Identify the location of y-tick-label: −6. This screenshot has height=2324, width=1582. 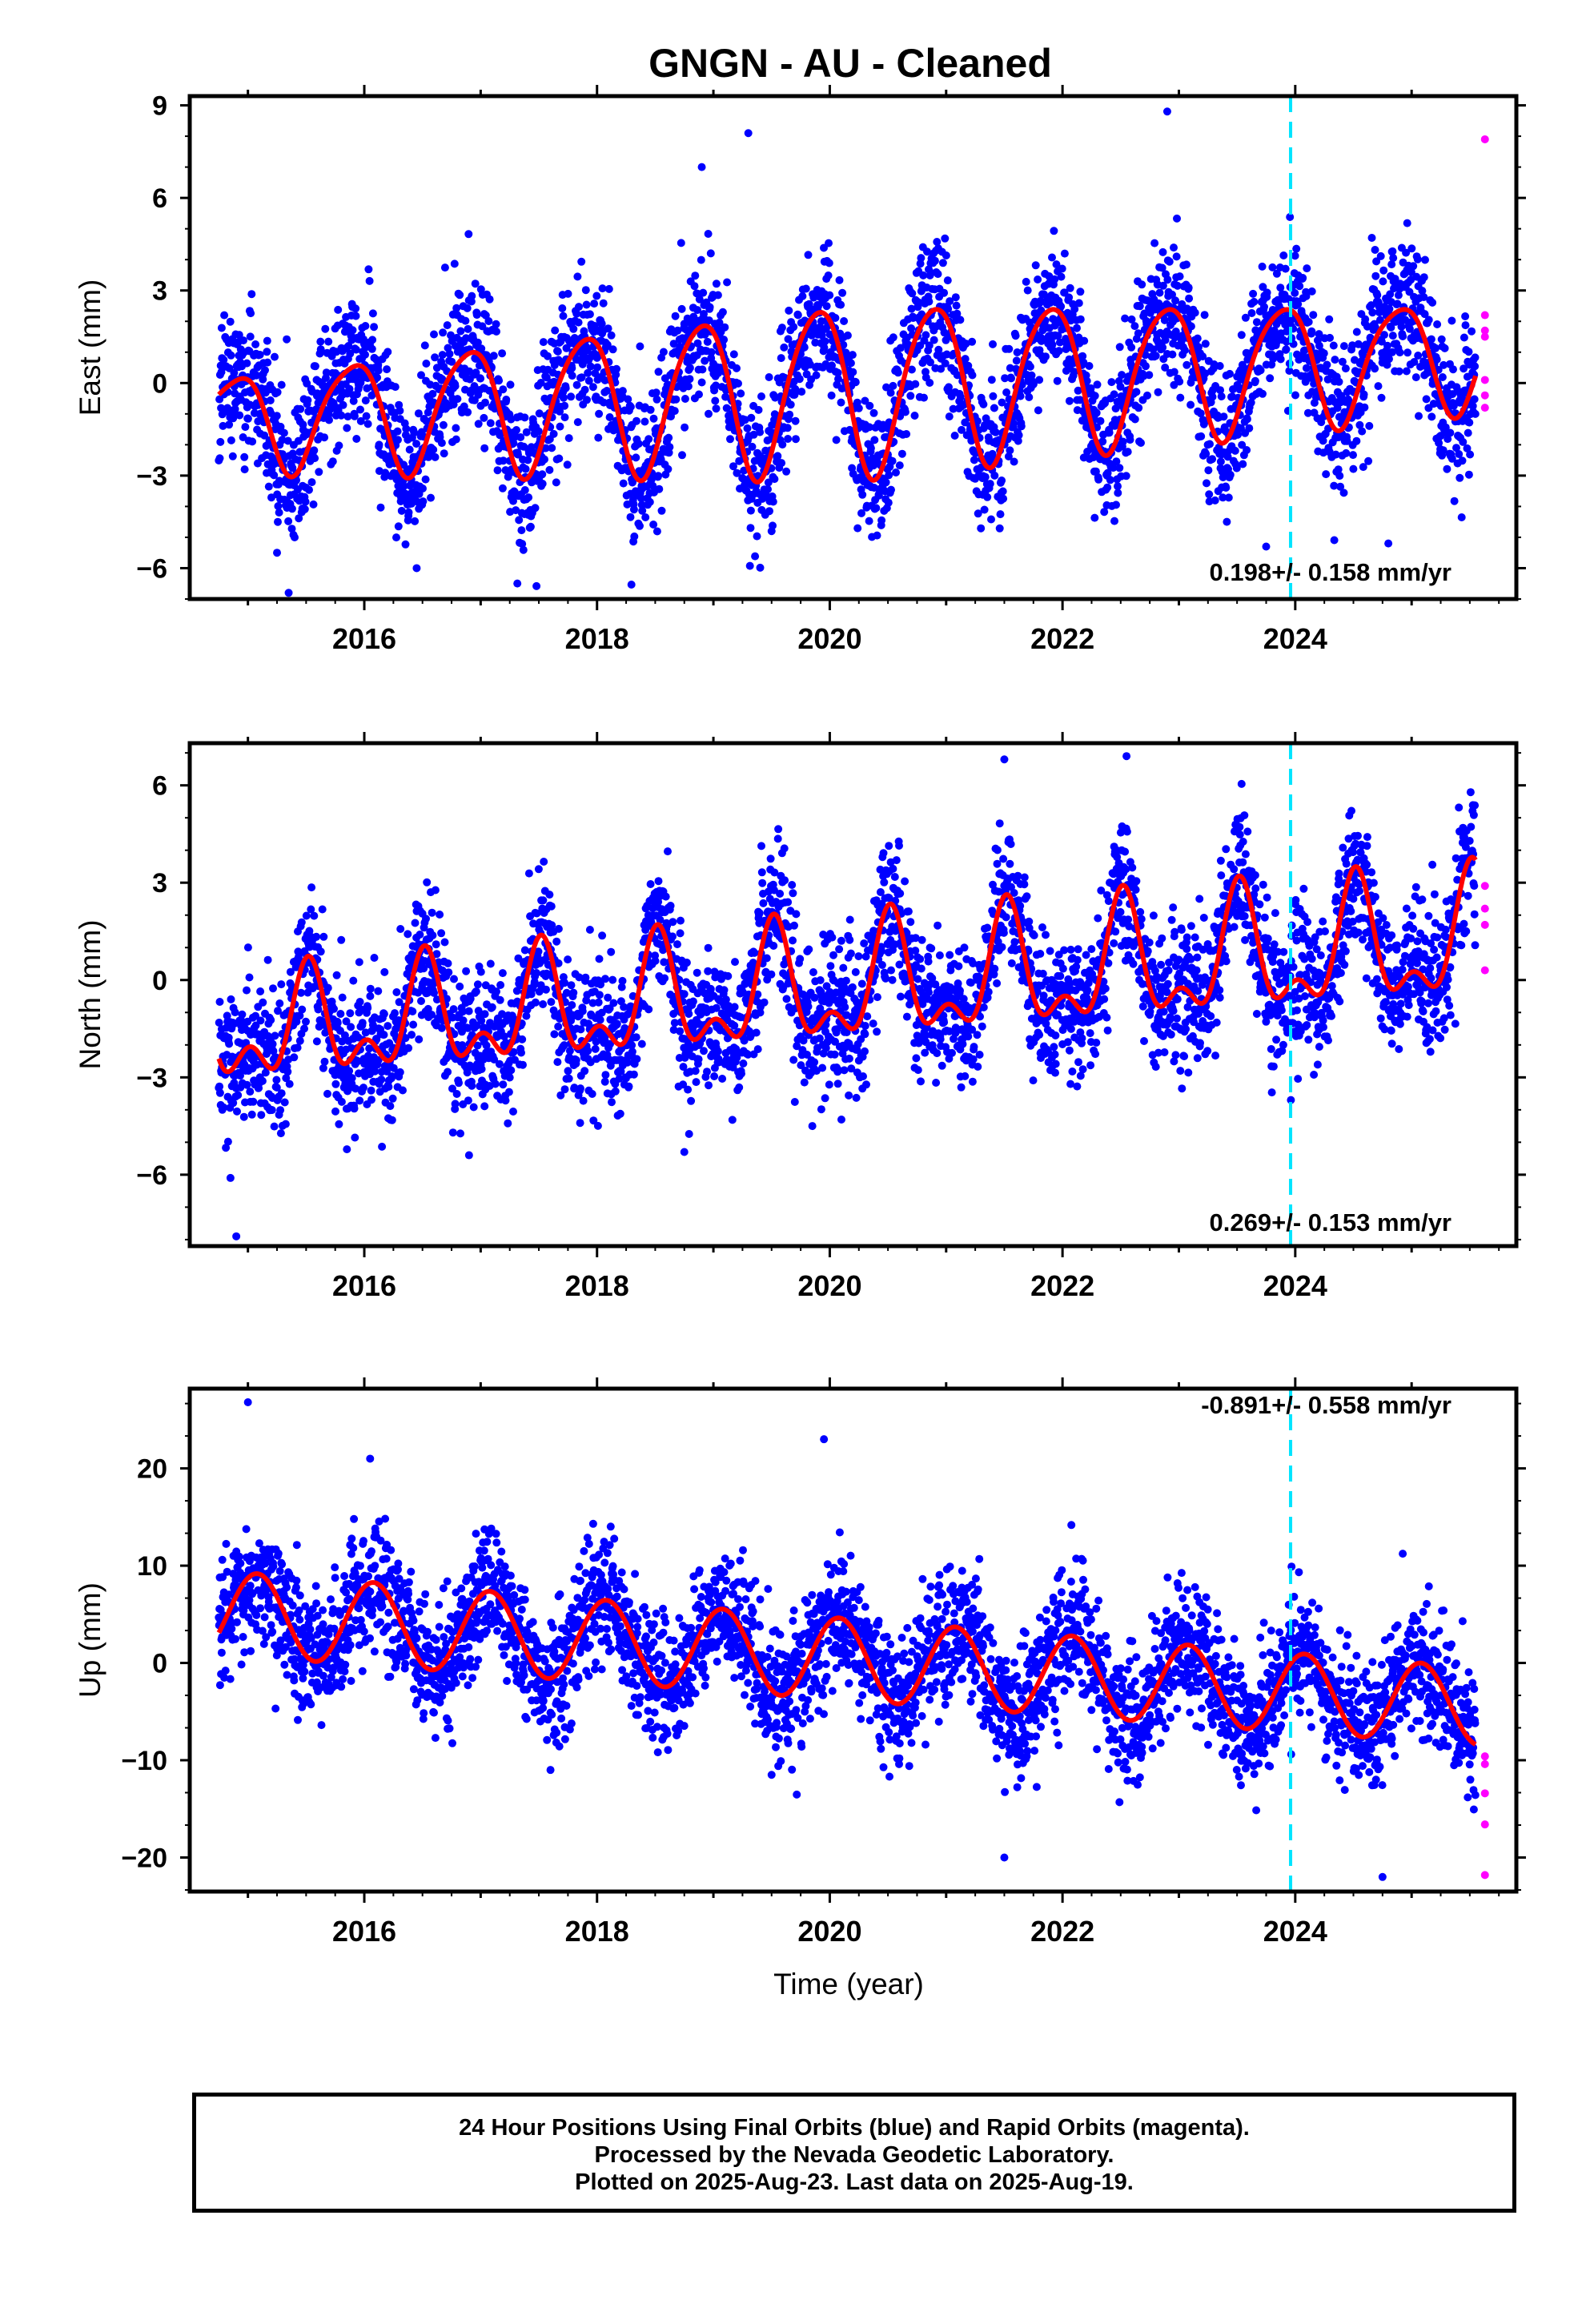
(151, 568).